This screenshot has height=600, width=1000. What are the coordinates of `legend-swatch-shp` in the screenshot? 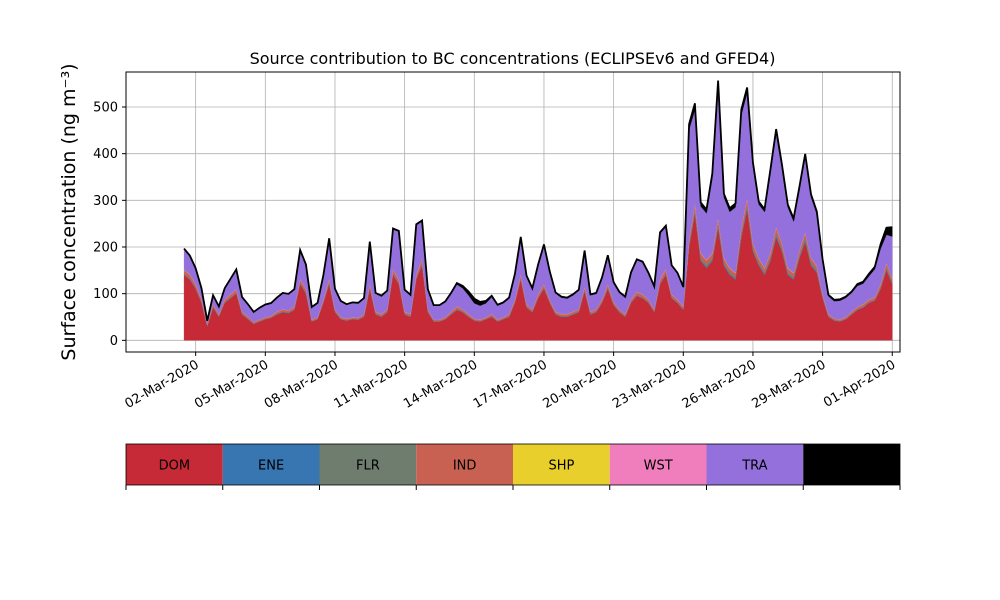 It's located at (561, 464).